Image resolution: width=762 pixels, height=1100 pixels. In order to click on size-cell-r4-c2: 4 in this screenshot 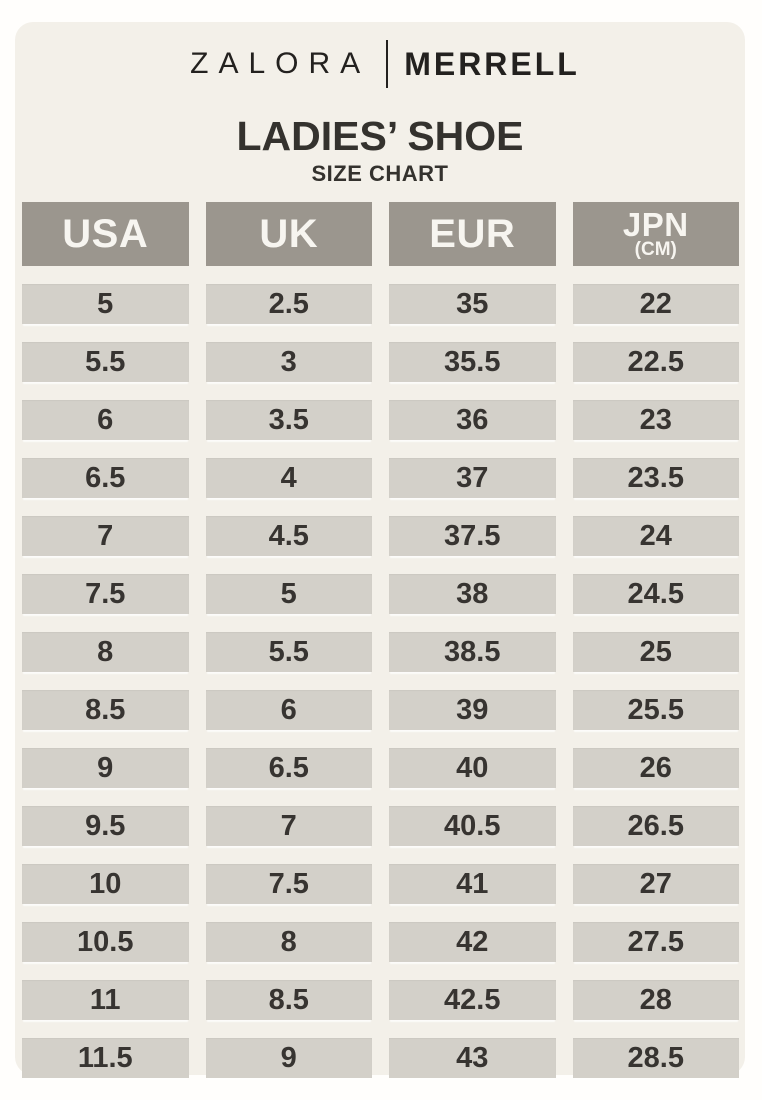, I will do `click(288, 478)`.